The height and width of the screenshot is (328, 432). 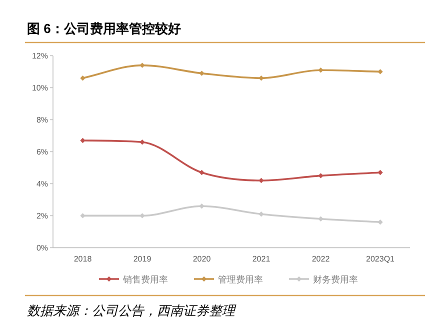 What do you see at coordinates (202, 259) in the screenshot?
I see `x-tick-label: 2020` at bounding box center [202, 259].